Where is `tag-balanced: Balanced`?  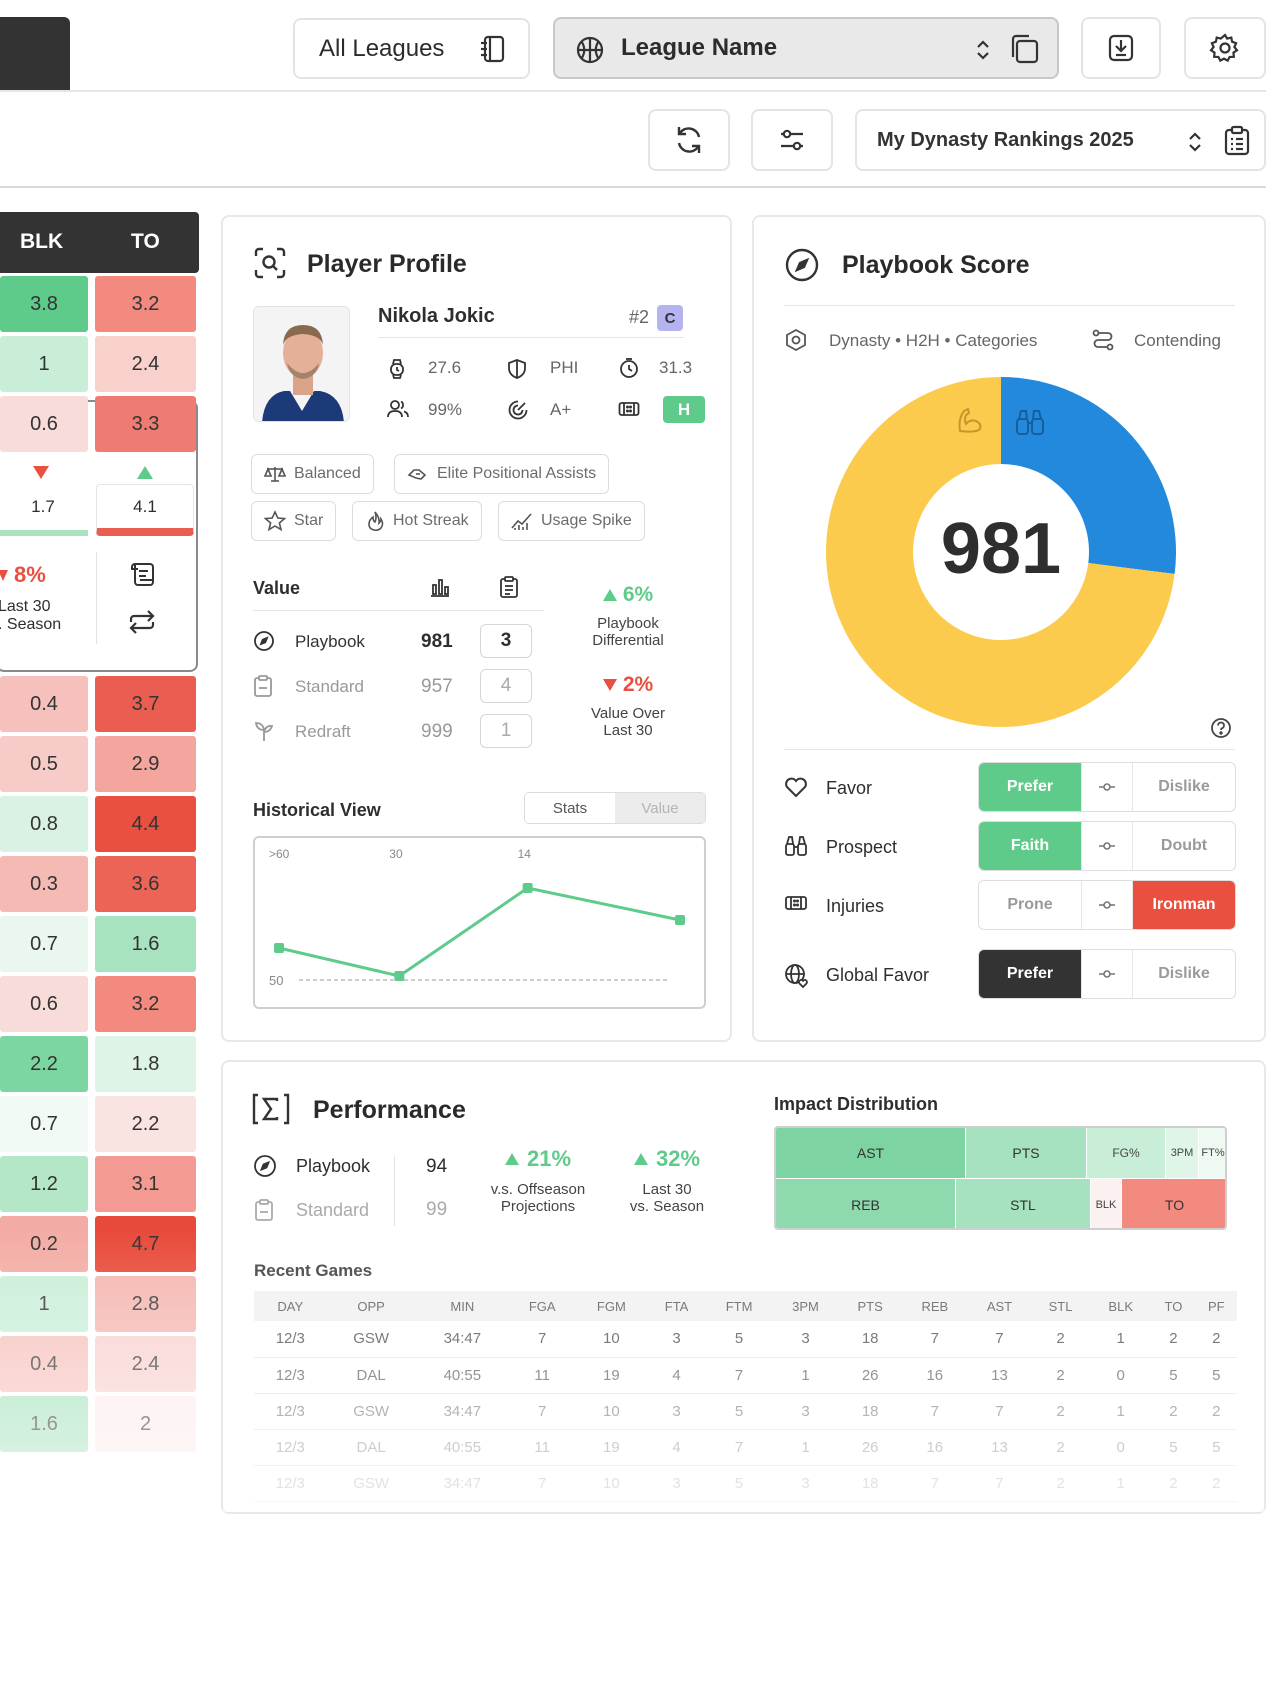
tag-balanced: Balanced is located at coordinates (312, 474).